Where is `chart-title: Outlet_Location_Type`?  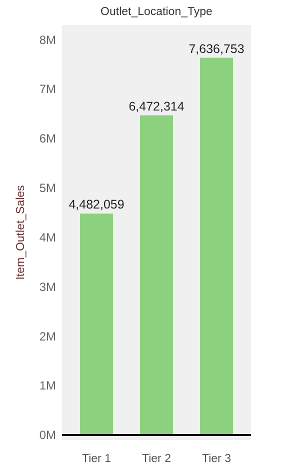
chart-title: Outlet_Location_Type is located at coordinates (156, 12).